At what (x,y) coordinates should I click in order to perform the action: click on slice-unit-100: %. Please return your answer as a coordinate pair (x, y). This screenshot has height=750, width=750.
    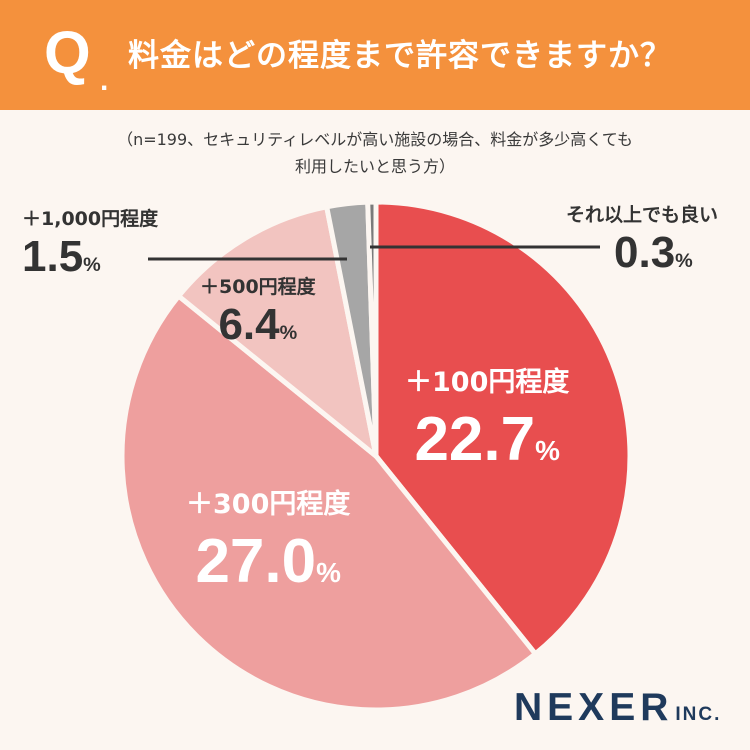
    Looking at the image, I should click on (547, 450).